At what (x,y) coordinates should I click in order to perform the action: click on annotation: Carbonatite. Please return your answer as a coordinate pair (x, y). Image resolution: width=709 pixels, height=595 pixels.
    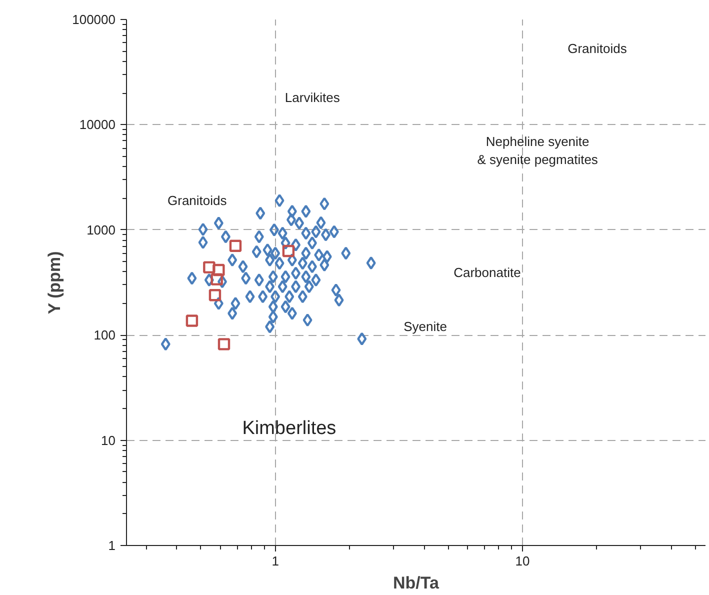
    Looking at the image, I should click on (487, 272).